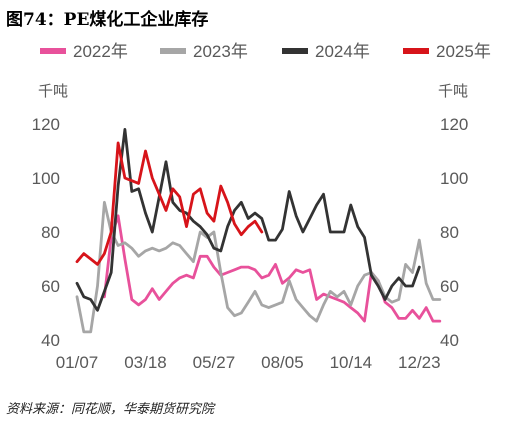 This screenshot has width=519, height=426. What do you see at coordinates (77, 362) in the screenshot?
I see `x-tick-label: 01/07` at bounding box center [77, 362].